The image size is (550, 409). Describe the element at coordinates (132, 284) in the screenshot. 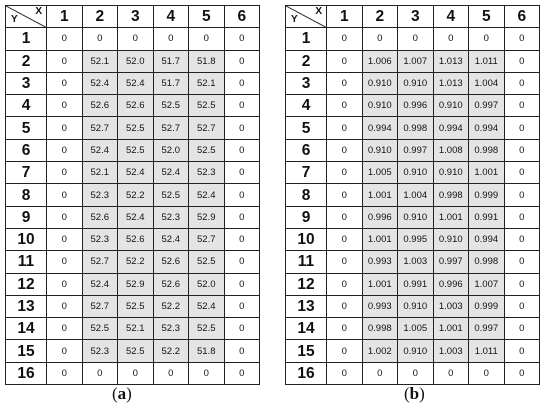

I see `table-row: 12 0 52.4 52.9 52.6 52.0 0` at that location.